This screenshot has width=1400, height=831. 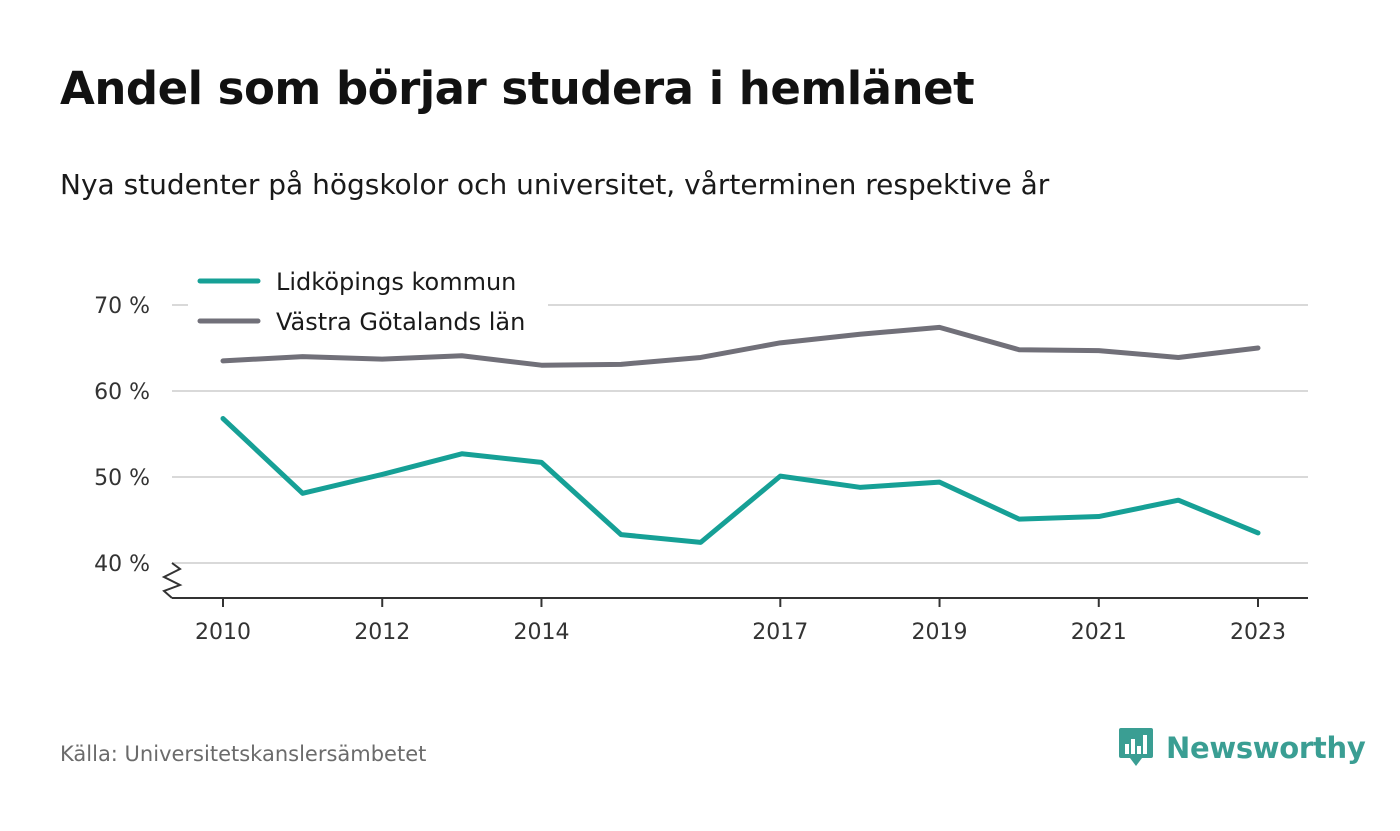 What do you see at coordinates (122, 392) in the screenshot?
I see `y-tick-label: 60 %` at bounding box center [122, 392].